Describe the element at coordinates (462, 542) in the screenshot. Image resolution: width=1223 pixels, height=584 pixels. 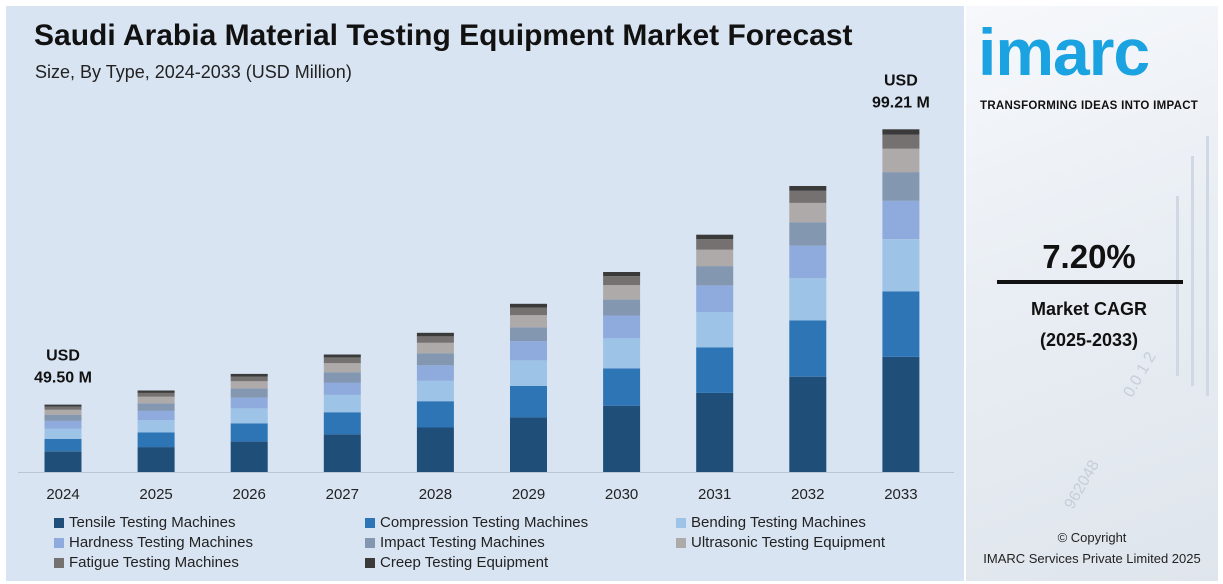
I see `legend-label: Impact Testing Machines` at that location.